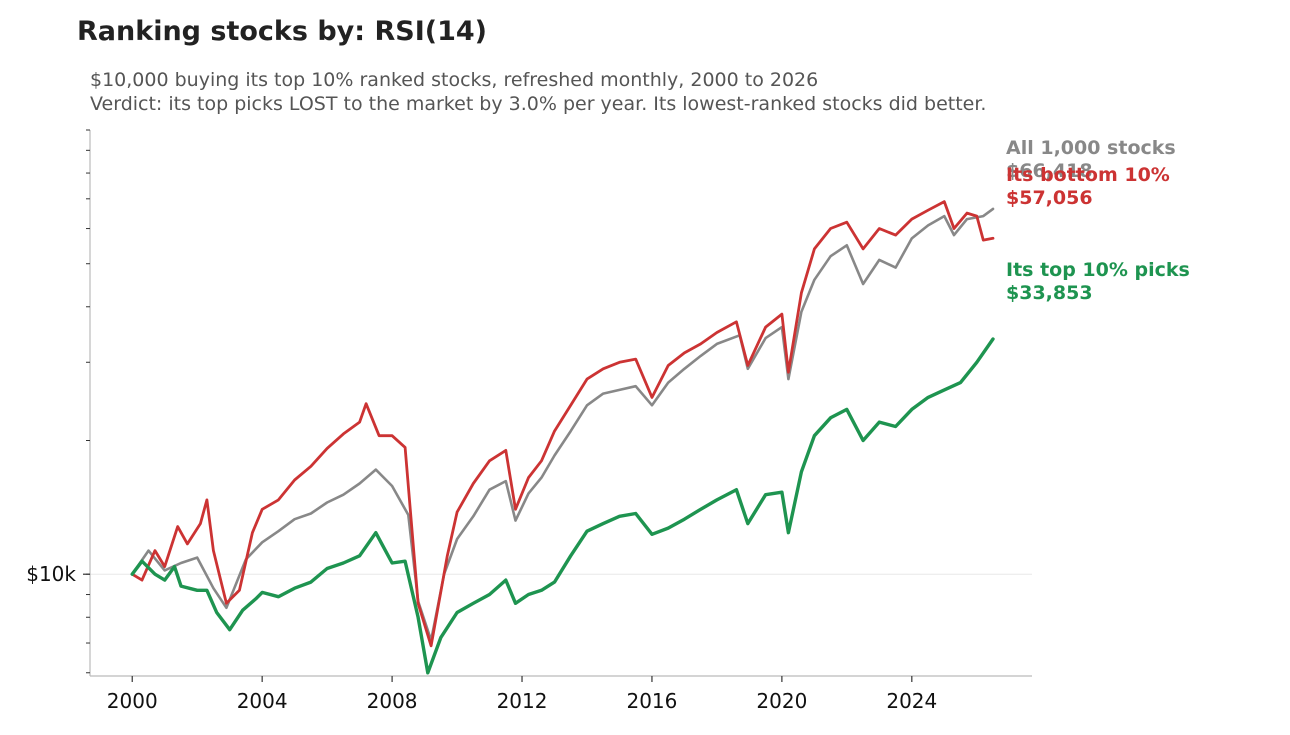  Describe the element at coordinates (392, 701) in the screenshot. I see `x-tick-label: 2008` at that location.